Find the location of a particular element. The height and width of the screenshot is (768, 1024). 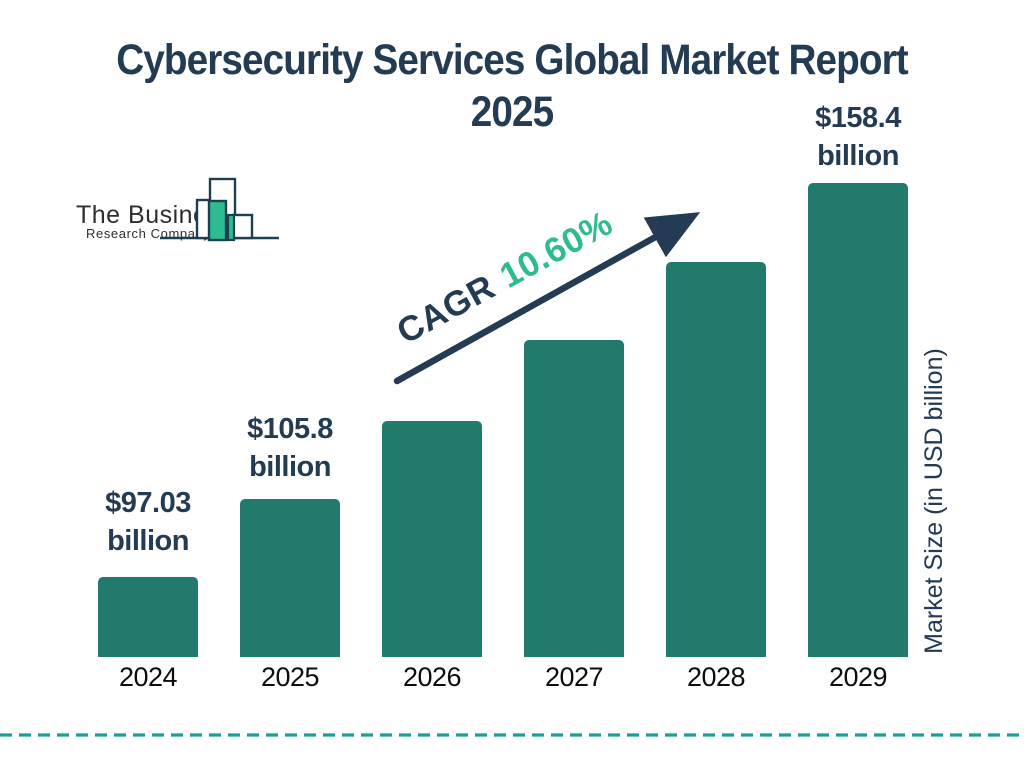

value-label-2029: $158.4 billion is located at coordinates (858, 137).